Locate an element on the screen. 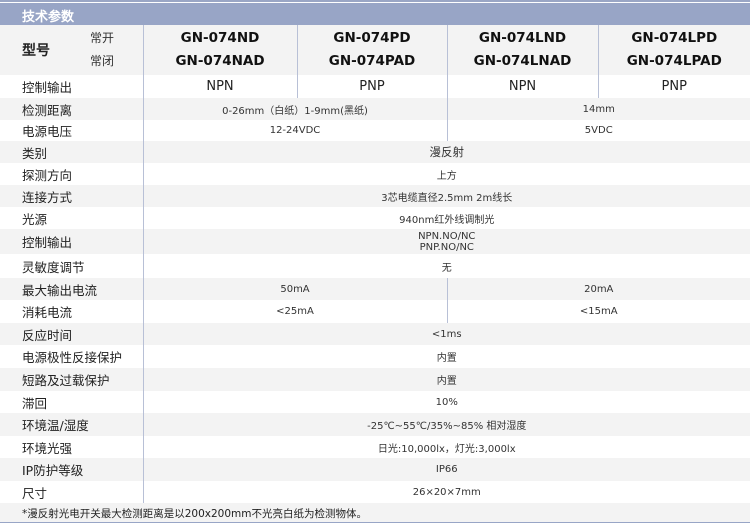 The image size is (750, 523). cell-value: 20mA is located at coordinates (598, 289).